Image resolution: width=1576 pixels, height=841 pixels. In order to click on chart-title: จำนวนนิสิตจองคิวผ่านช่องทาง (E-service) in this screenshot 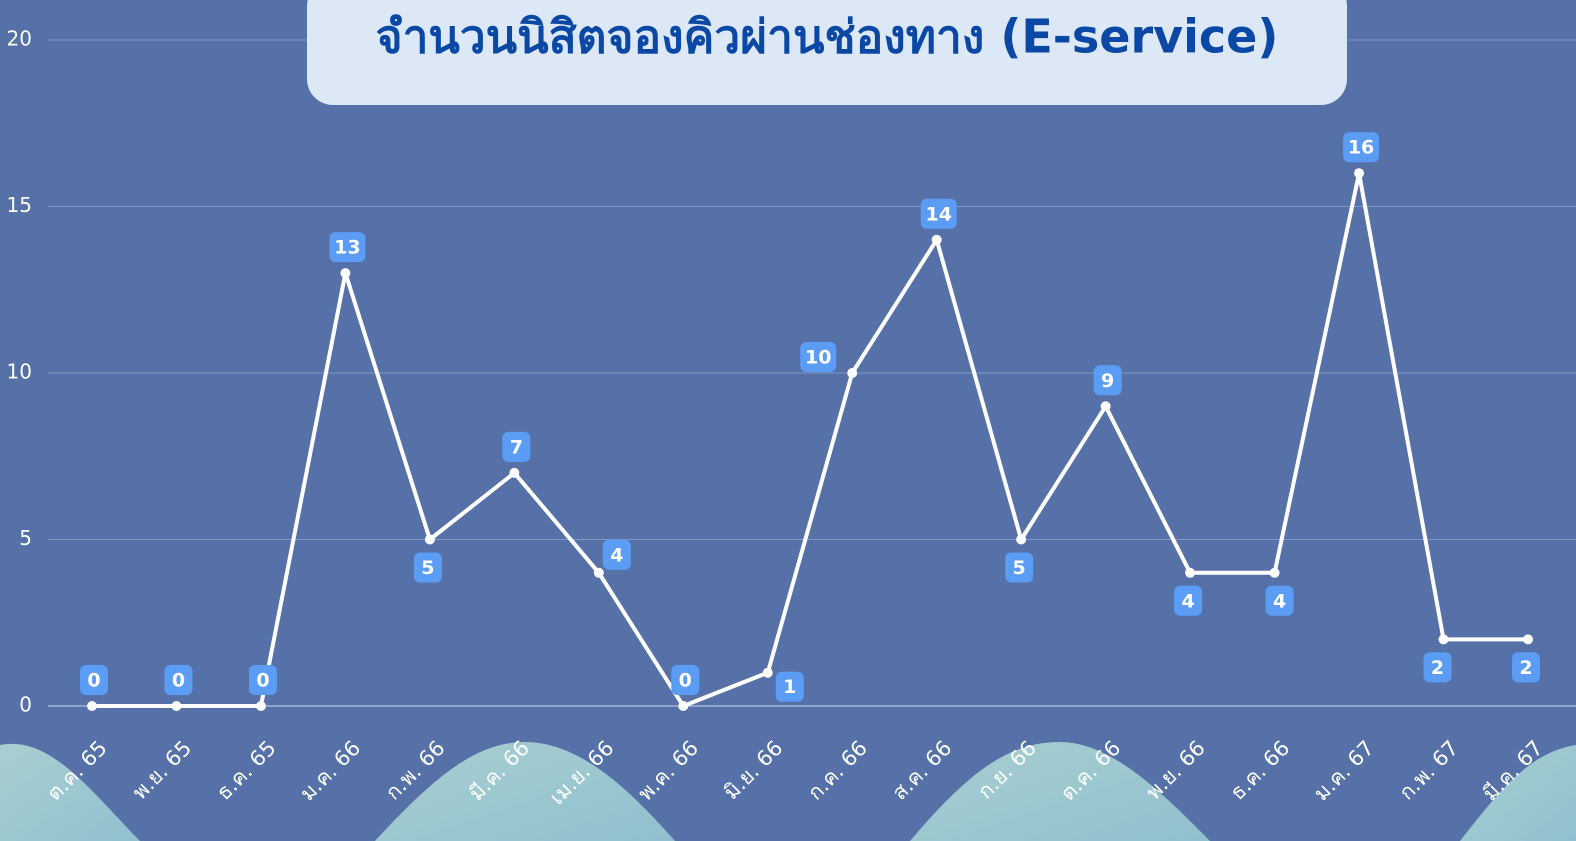, I will do `click(827, 37)`.